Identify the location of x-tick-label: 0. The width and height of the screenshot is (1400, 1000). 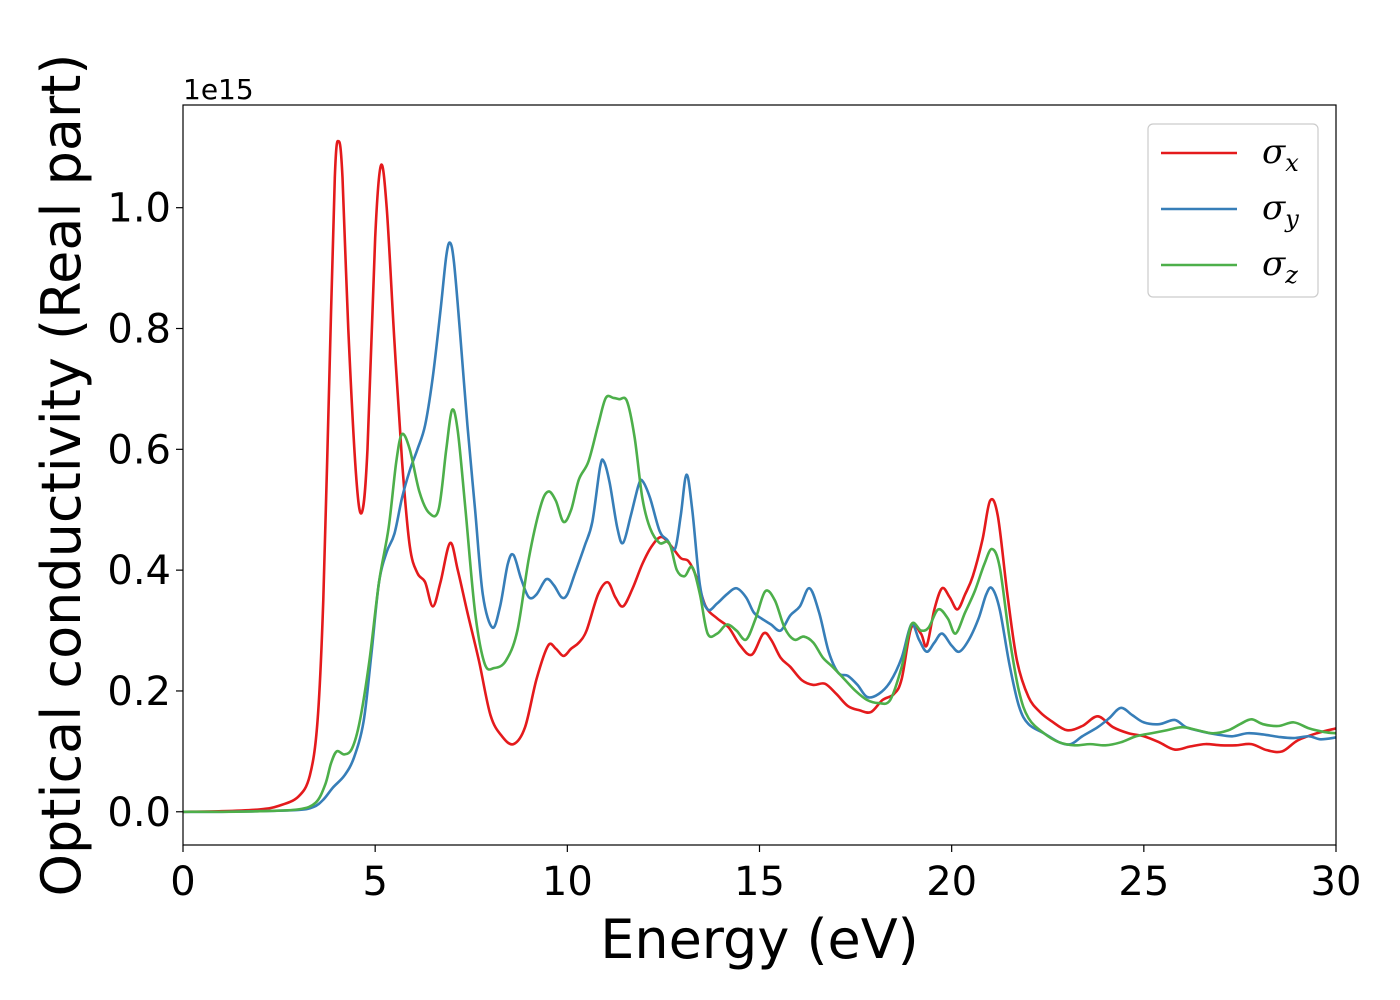
(182, 882).